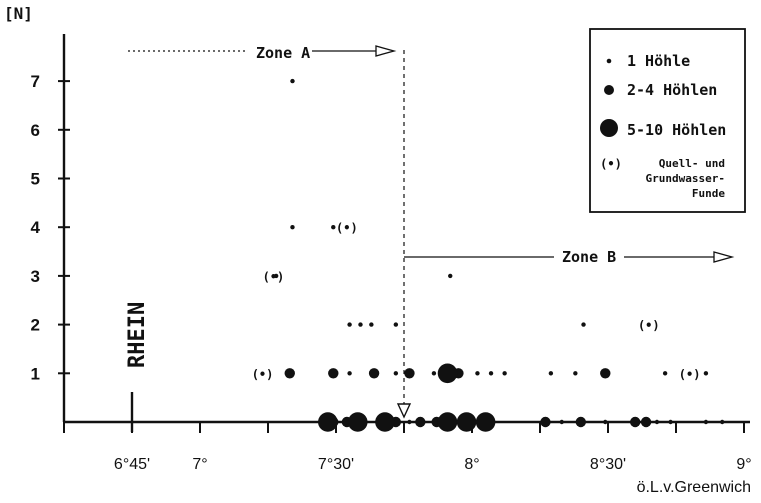 The image size is (761, 503). Describe the element at coordinates (672, 90) in the screenshot. I see `legend-label-2: 2-4 Höhlen` at that location.